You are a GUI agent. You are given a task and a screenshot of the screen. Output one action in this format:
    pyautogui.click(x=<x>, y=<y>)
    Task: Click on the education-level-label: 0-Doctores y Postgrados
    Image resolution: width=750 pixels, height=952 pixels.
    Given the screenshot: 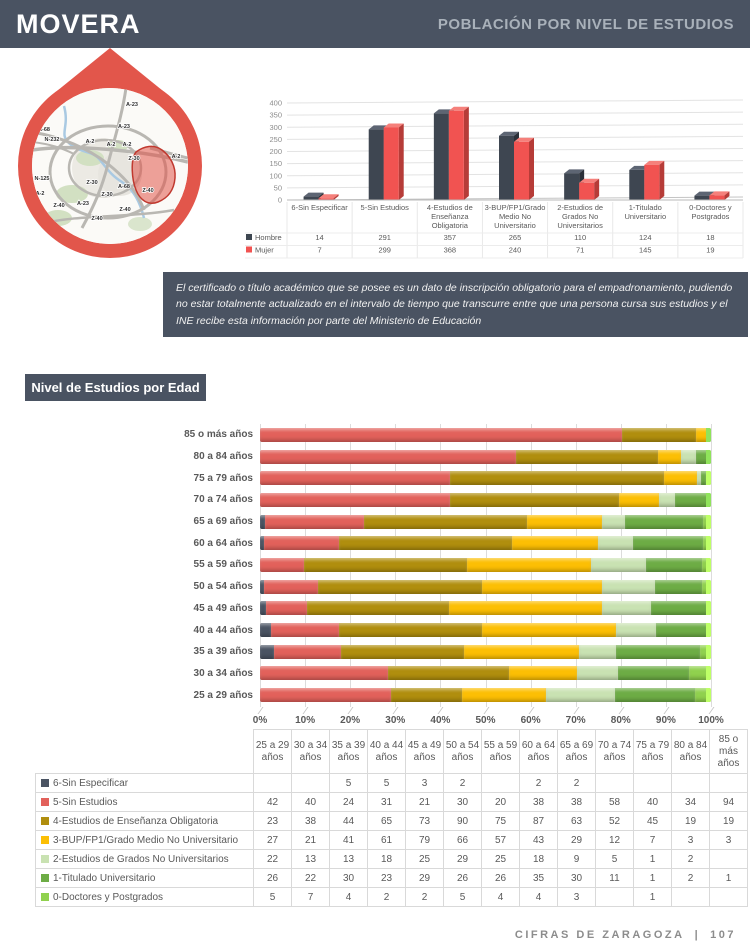 What is the action you would take?
    pyautogui.click(x=144, y=897)
    